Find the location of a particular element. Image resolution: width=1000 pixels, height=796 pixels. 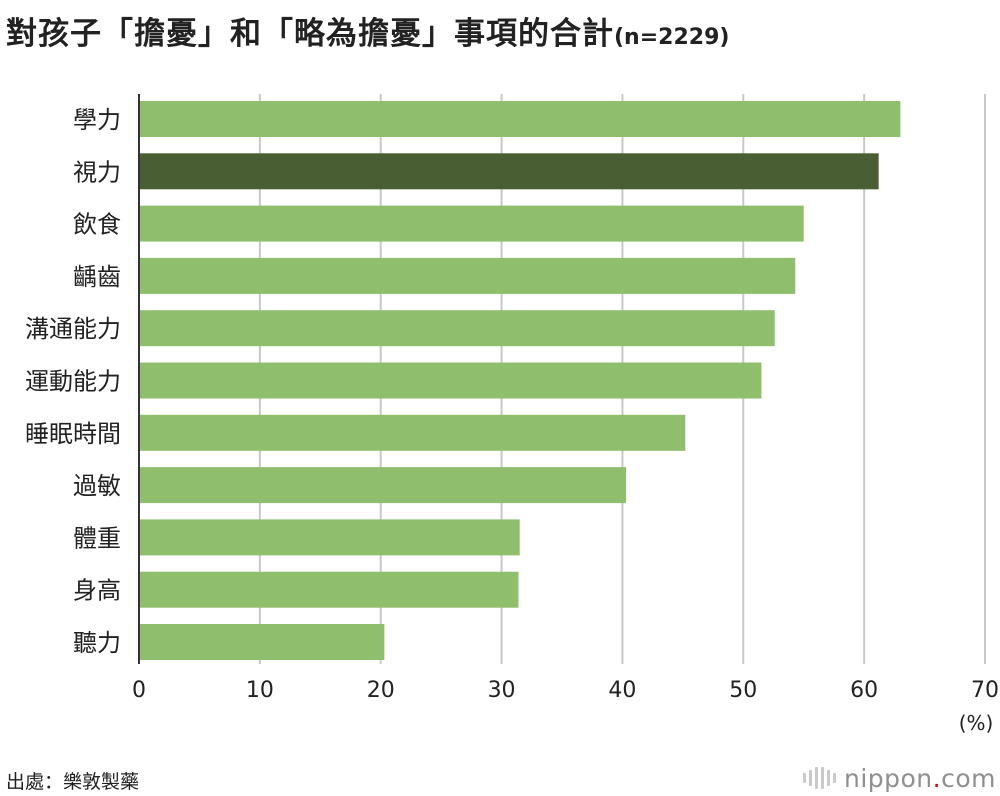

x-axis-unit: (%) is located at coordinates (976, 723).